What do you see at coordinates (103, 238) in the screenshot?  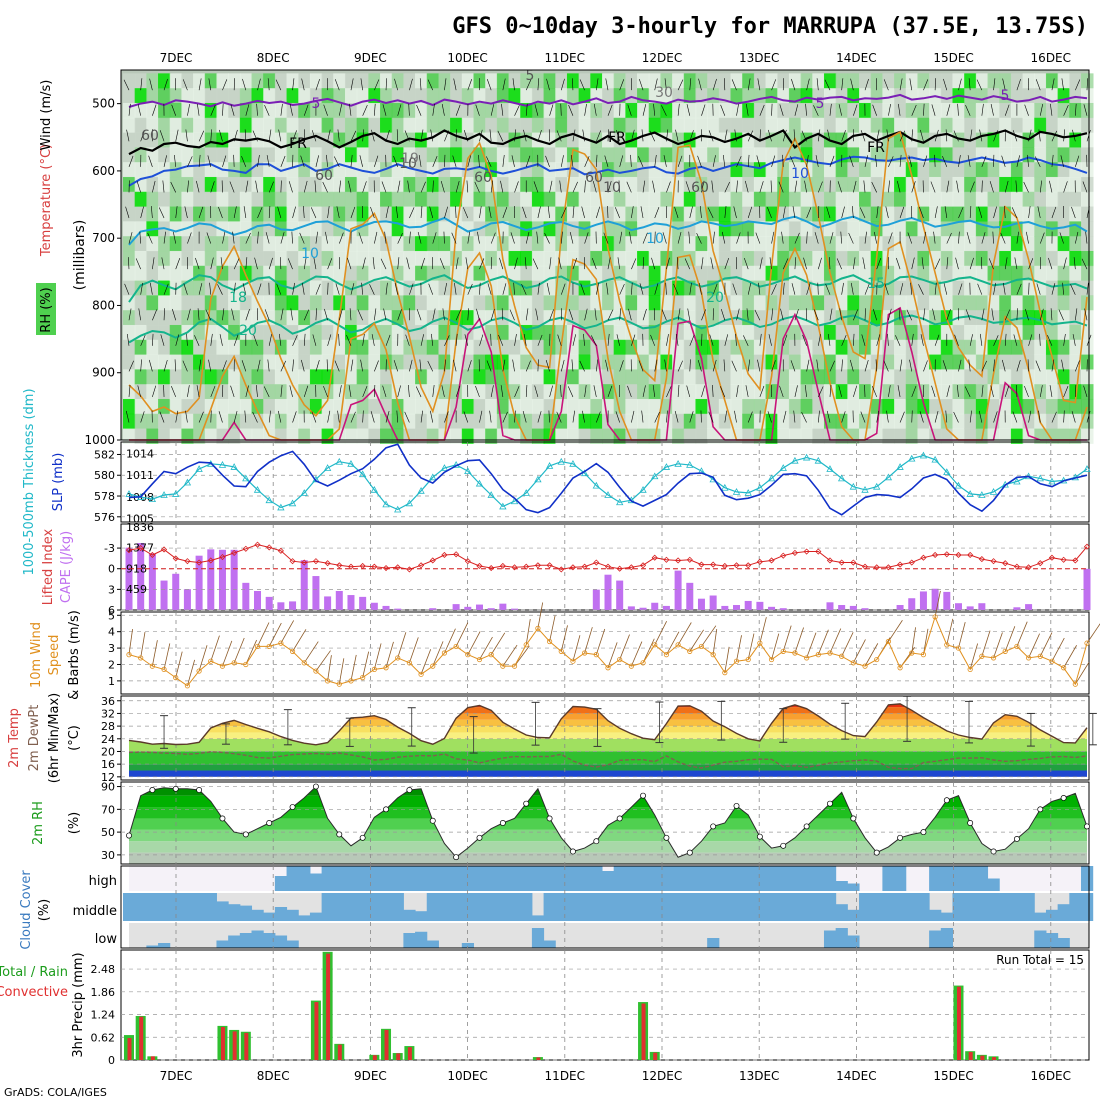 I see `pressure-tick-label: 700` at bounding box center [103, 238].